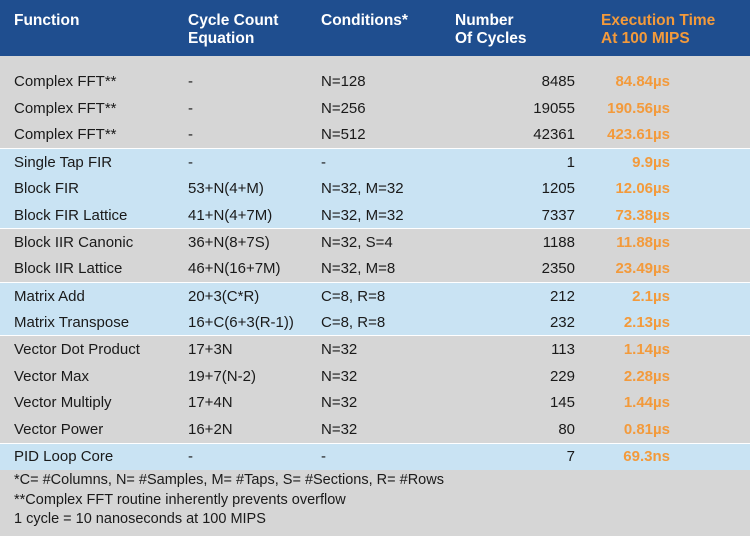 This screenshot has height=536, width=750. I want to click on cell-function: Vector Multiply, so click(94, 403).